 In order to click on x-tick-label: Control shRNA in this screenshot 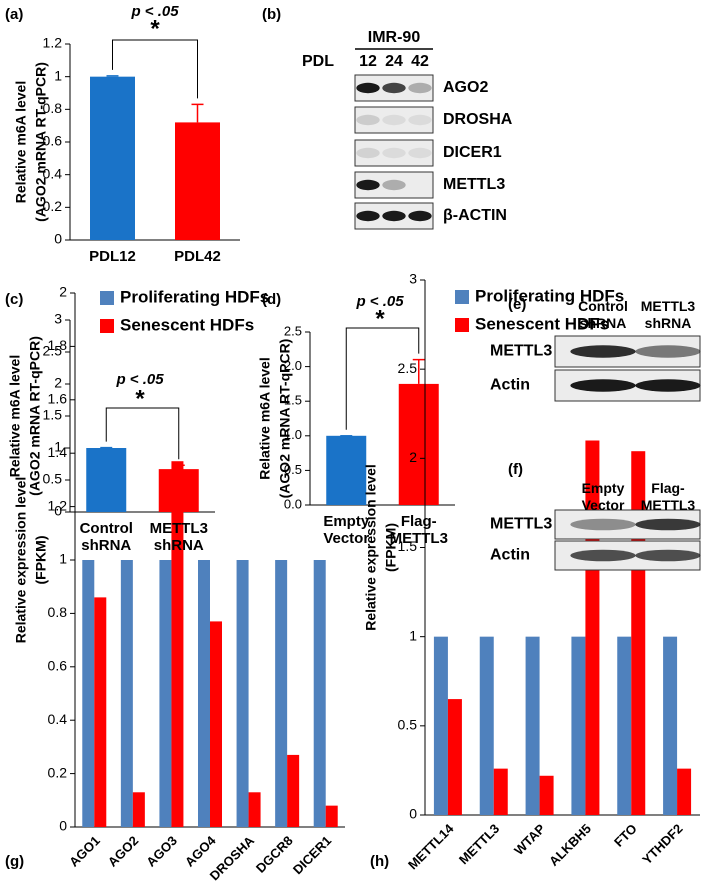, I will do `click(106, 537)`.